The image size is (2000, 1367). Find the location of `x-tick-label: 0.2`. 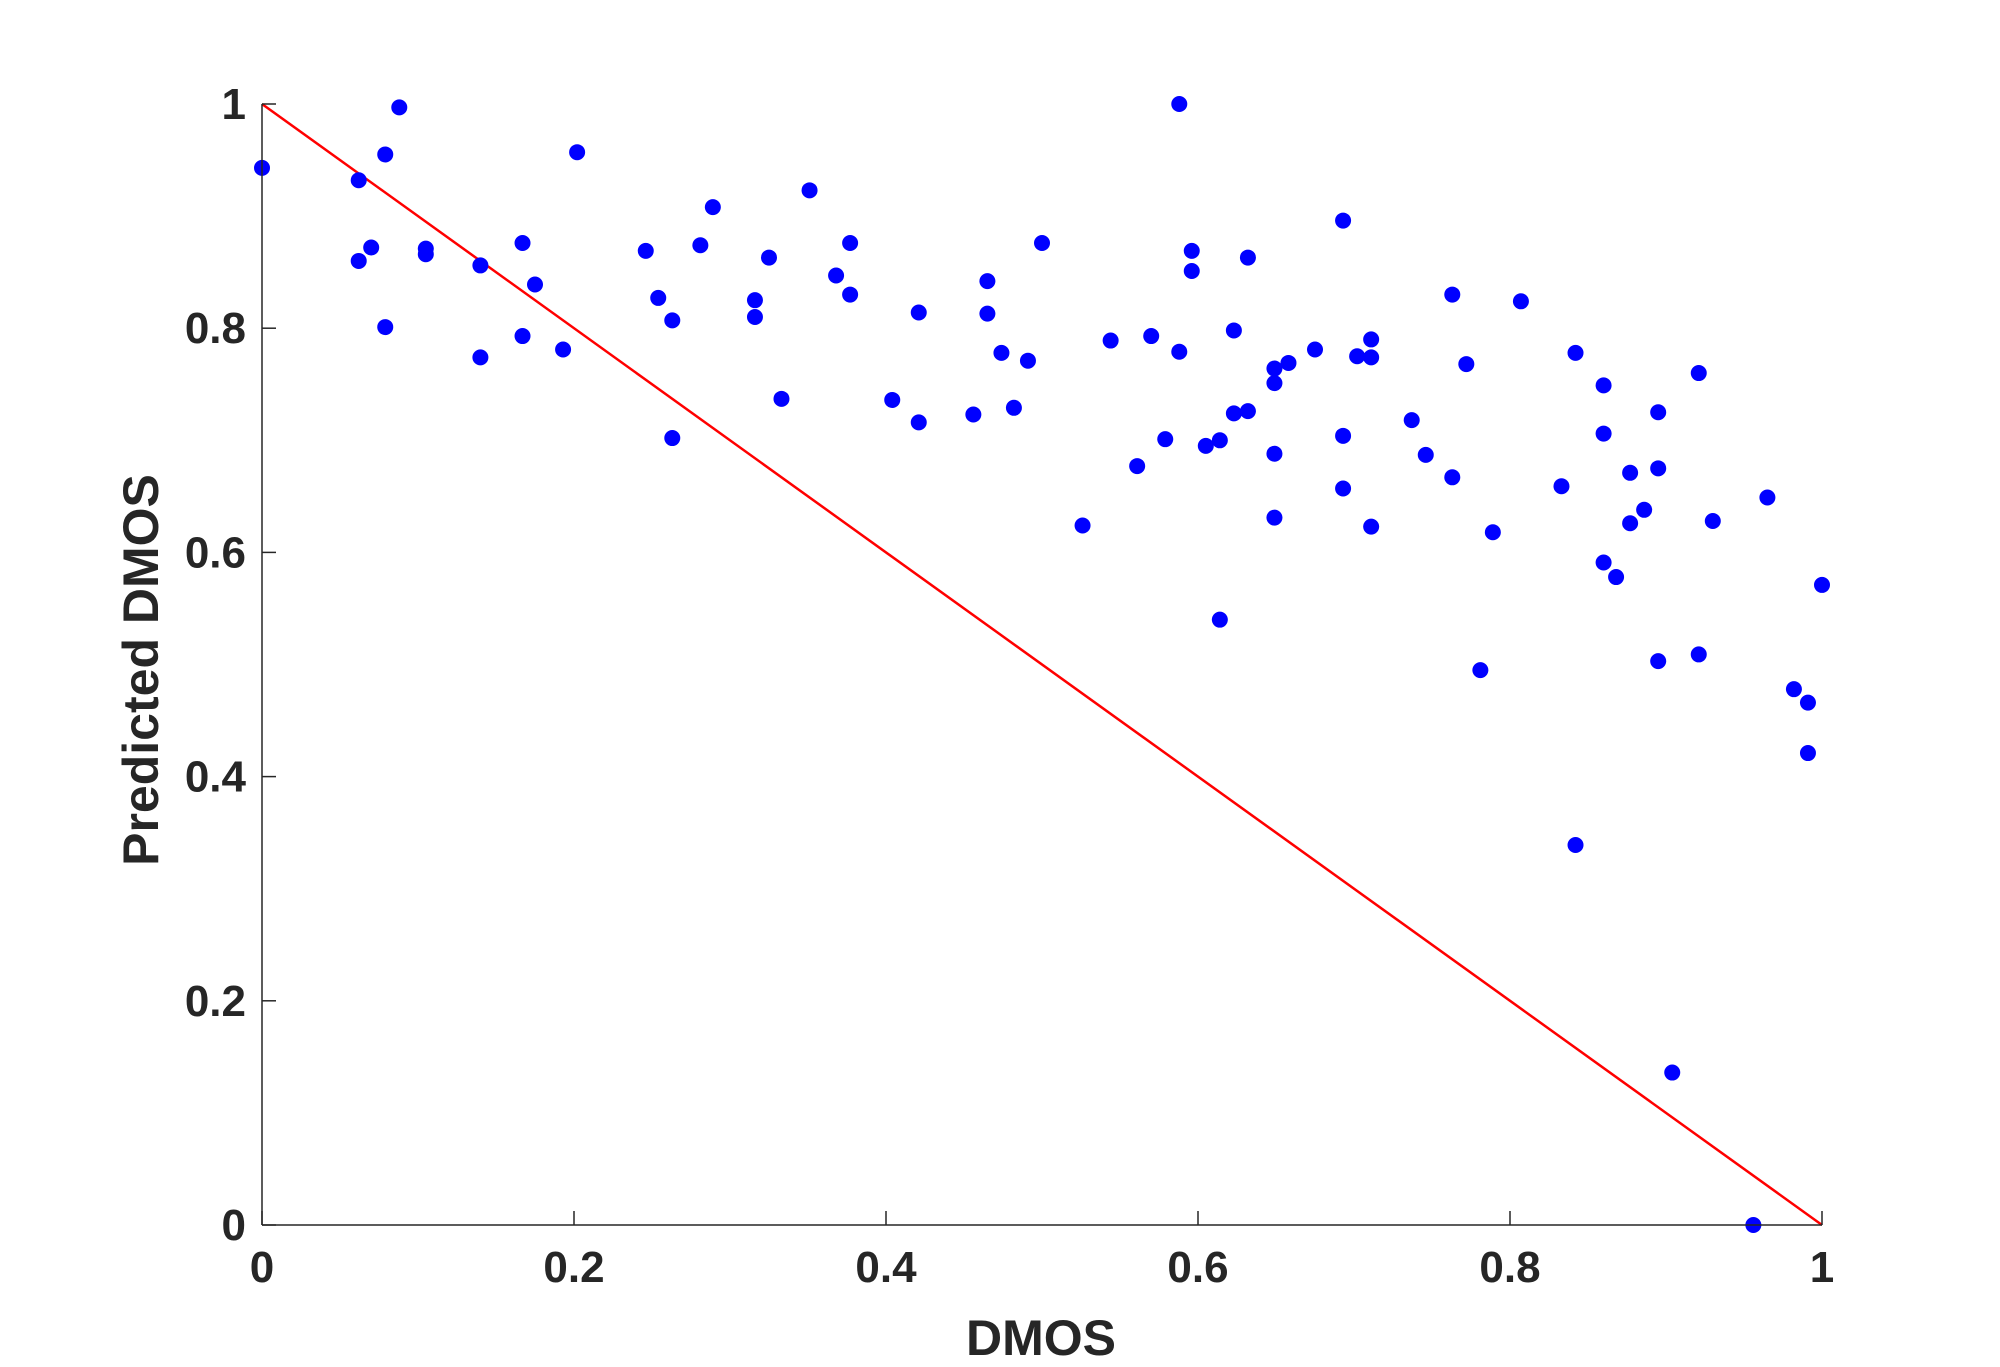

x-tick-label: 0.2 is located at coordinates (573, 1267).